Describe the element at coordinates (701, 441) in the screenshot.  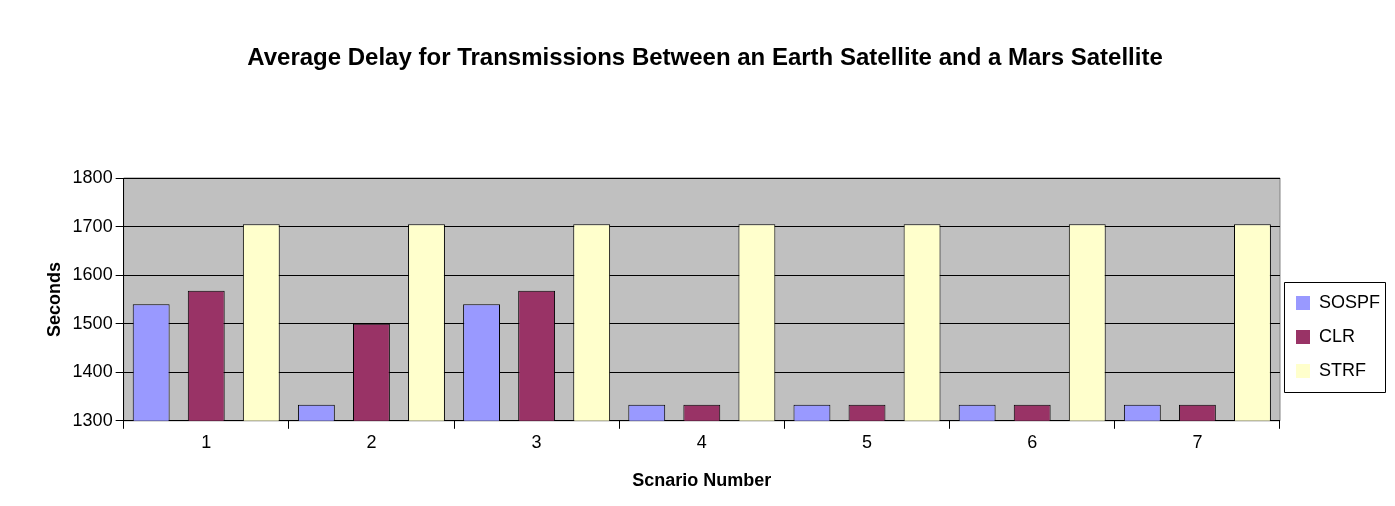
I see `x-tick-label: 4` at that location.